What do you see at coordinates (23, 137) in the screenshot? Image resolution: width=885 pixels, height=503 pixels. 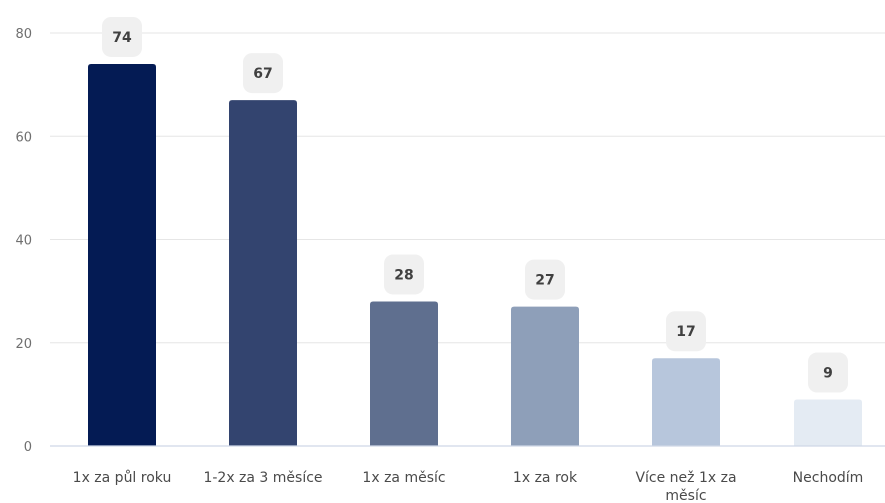 I see `y-tick-label: 60` at bounding box center [23, 137].